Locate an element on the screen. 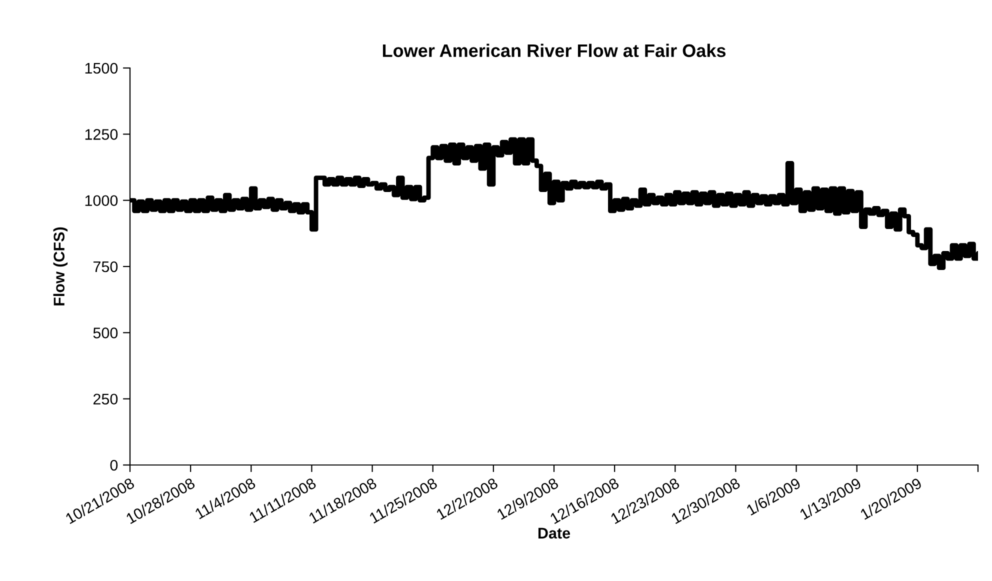 This screenshot has height=581, width=992. y-tick-label: 500 is located at coordinates (105, 333).